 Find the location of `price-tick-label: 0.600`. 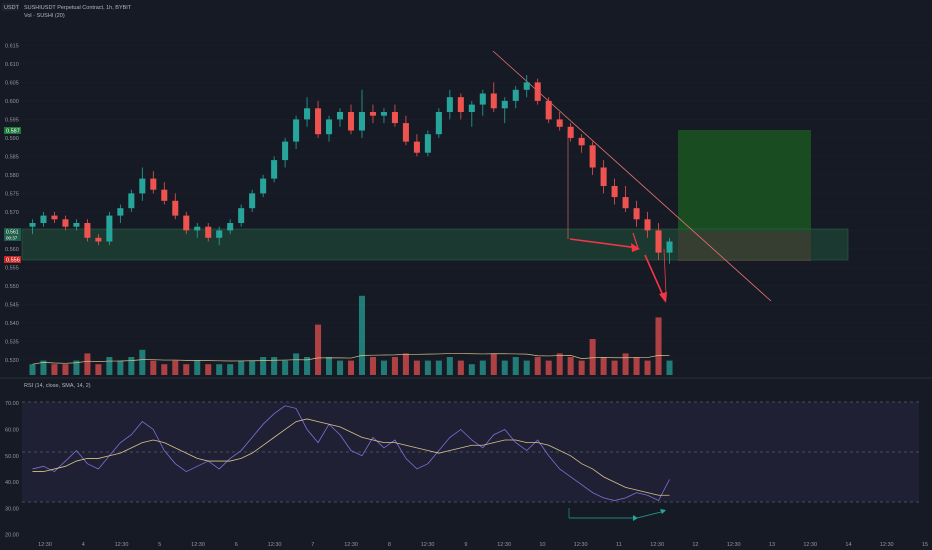

price-tick-label: 0.600 is located at coordinates (12, 102).